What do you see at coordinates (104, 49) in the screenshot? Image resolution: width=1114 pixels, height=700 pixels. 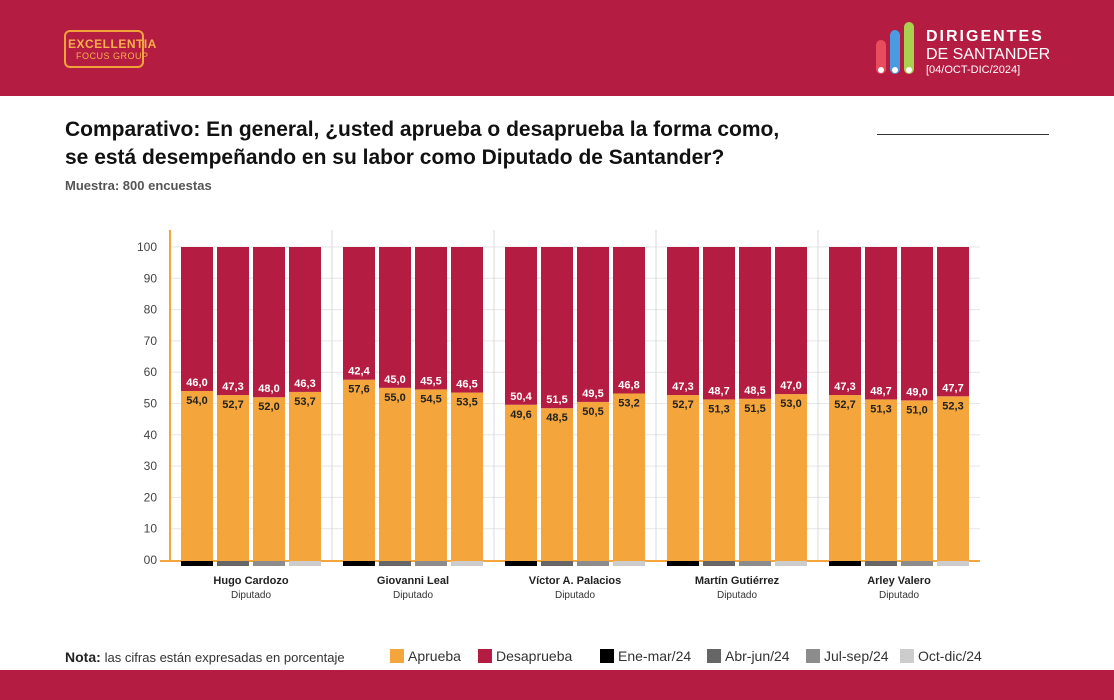 I see `logo-frame` at bounding box center [104, 49].